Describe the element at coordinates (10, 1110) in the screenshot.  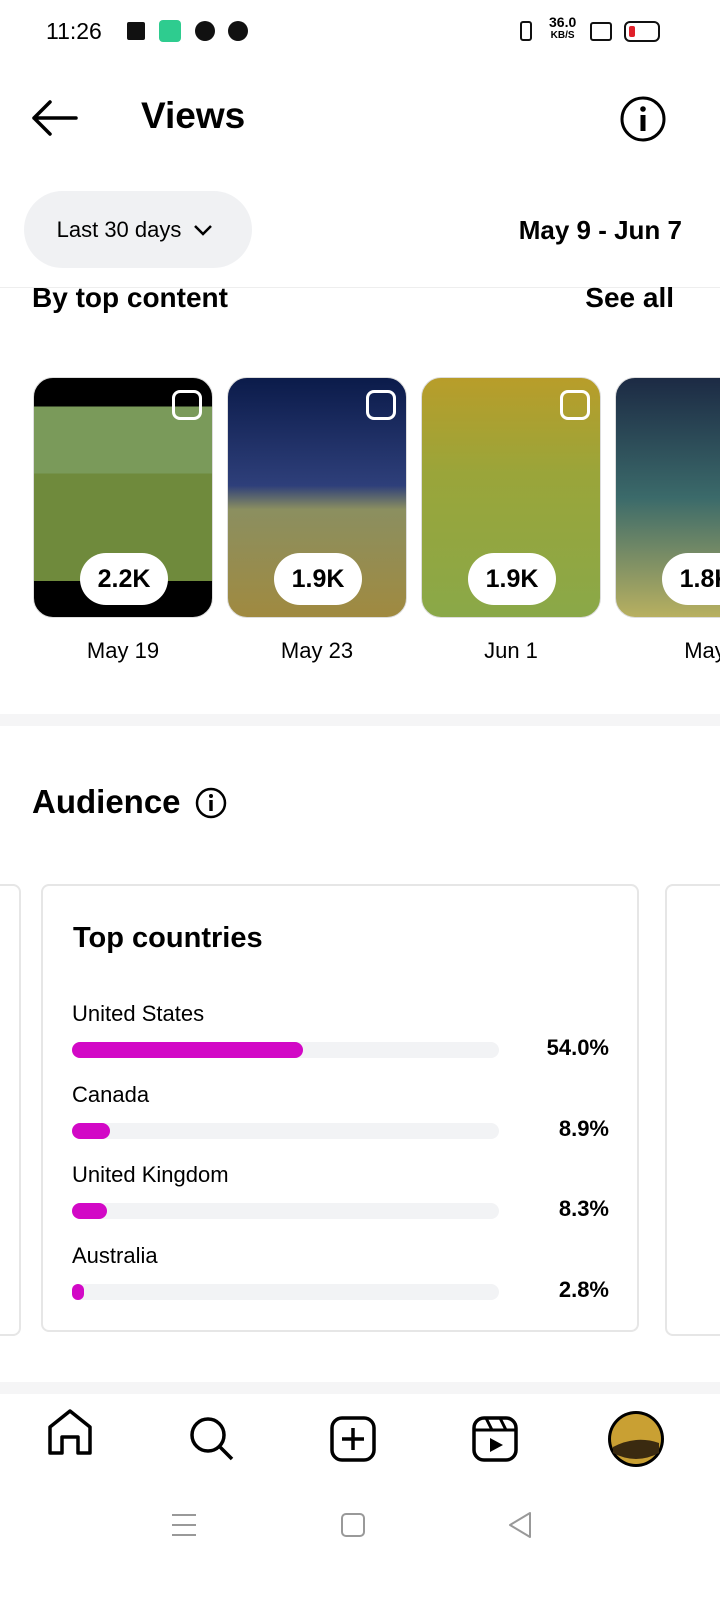
I see `prev-card` at that location.